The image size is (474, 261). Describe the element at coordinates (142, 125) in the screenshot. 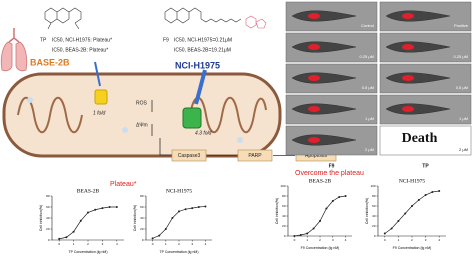

I see `potential-label: ΔΨm` at that location.